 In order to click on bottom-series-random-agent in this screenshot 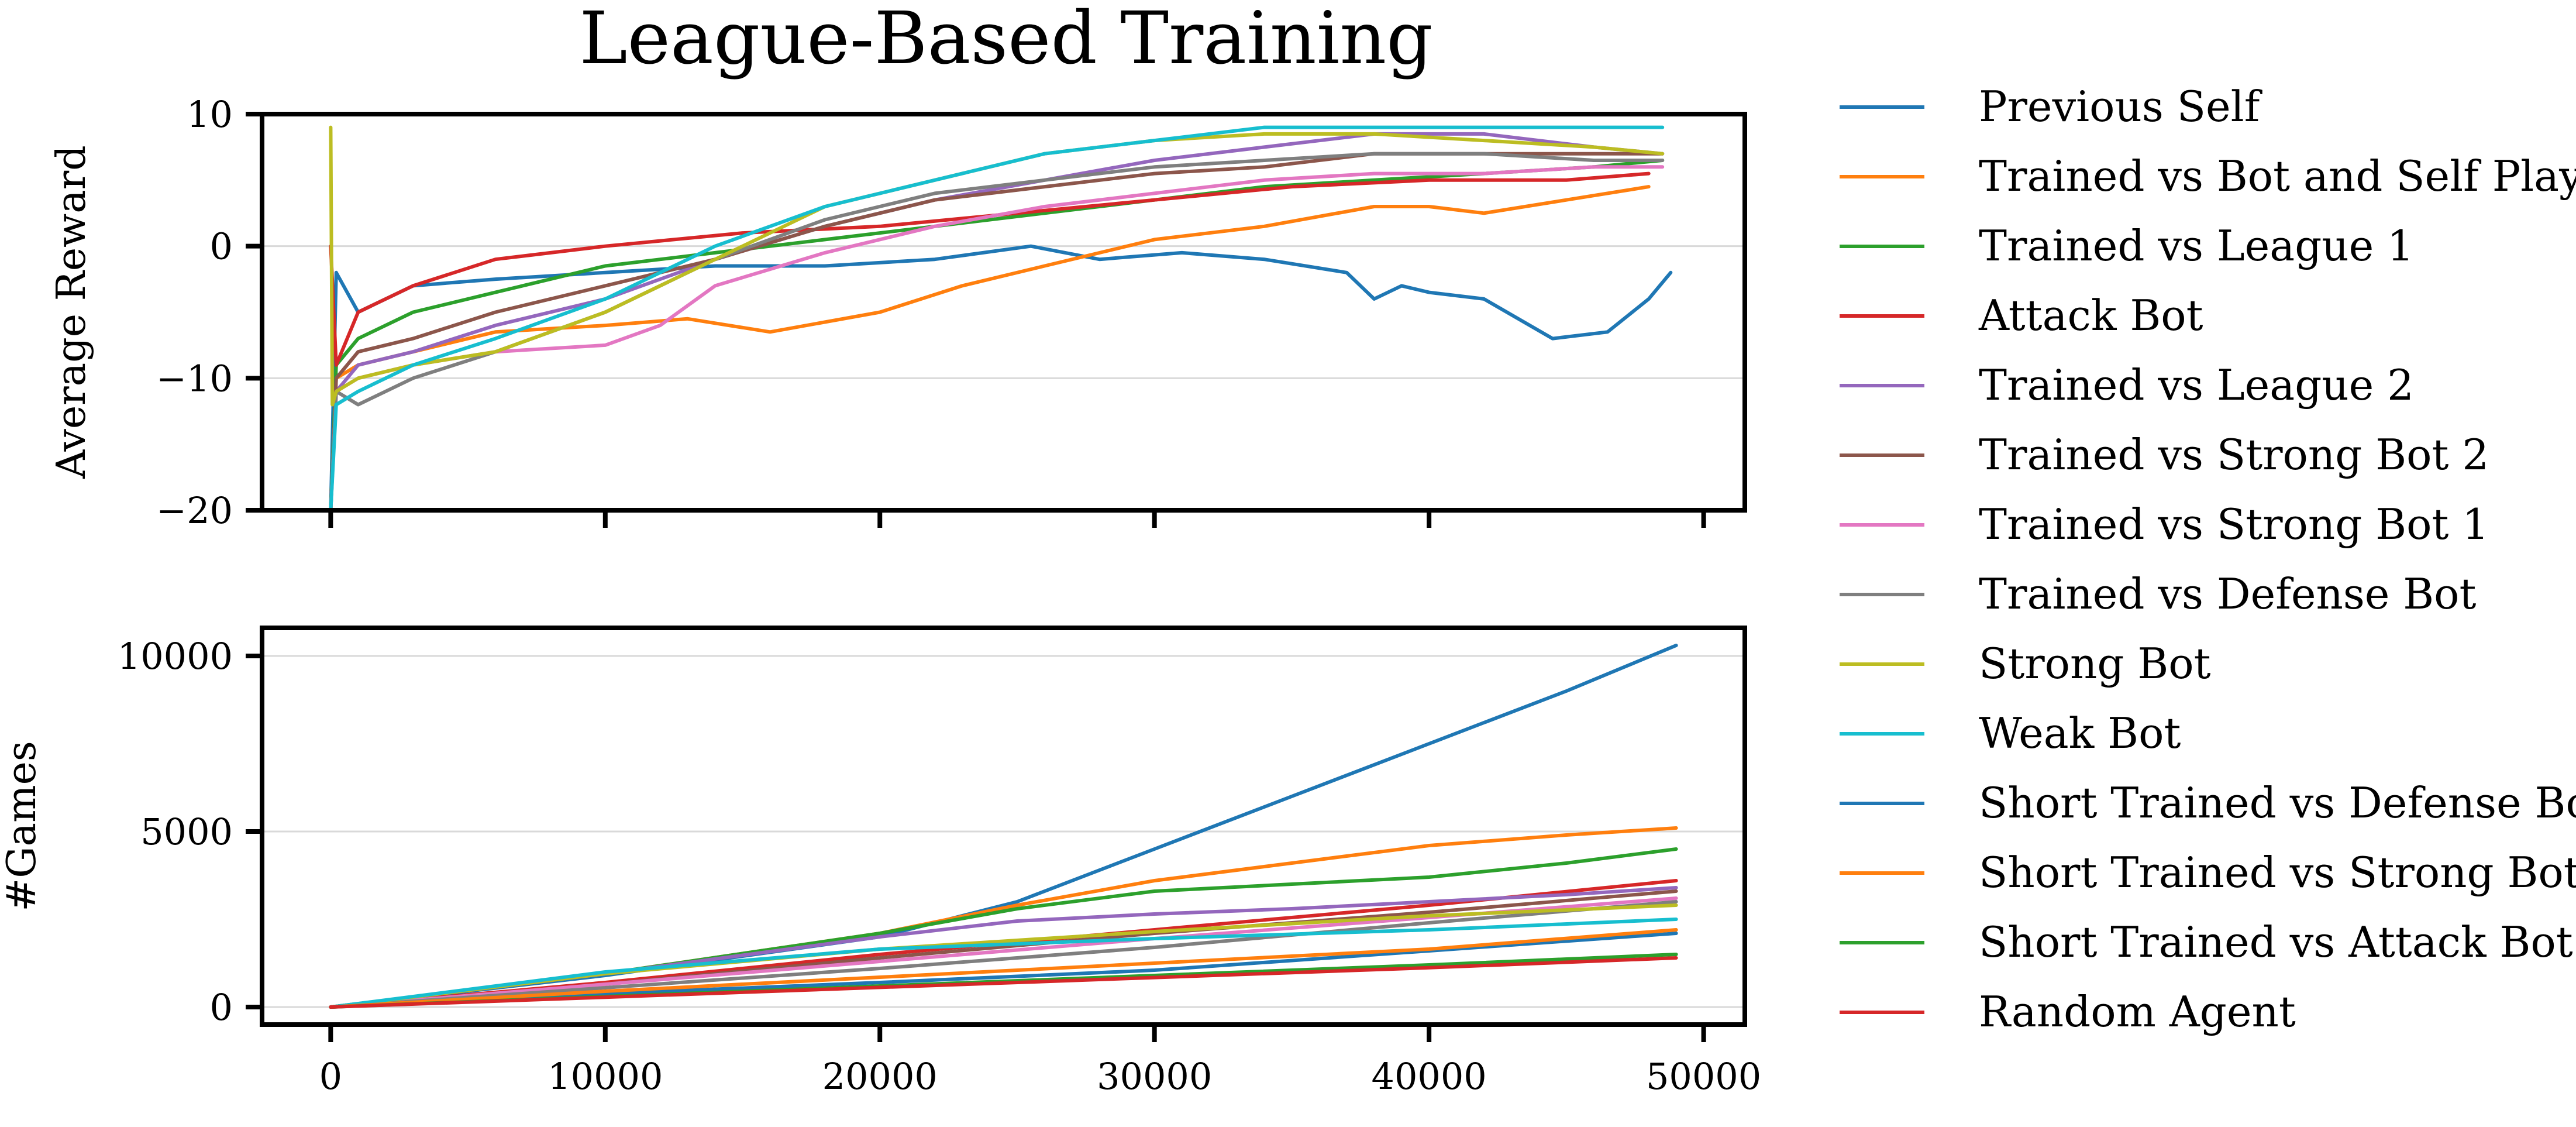, I will do `click(1003, 982)`.